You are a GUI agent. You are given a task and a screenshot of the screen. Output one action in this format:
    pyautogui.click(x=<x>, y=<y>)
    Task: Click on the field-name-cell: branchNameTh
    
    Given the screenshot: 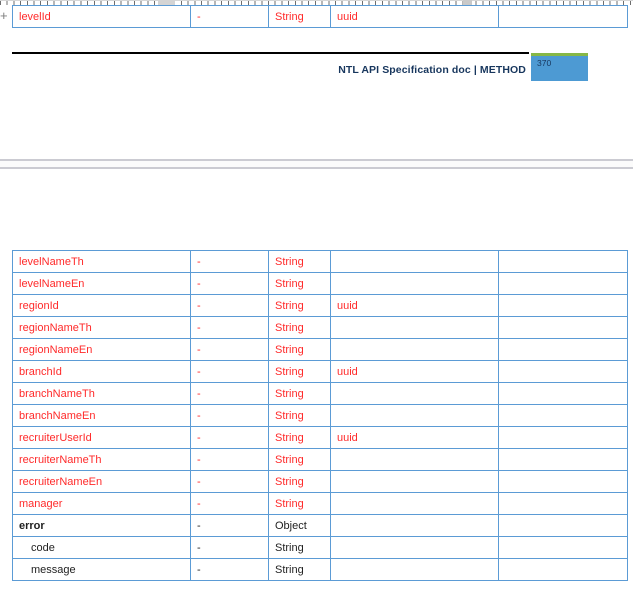 What is the action you would take?
    pyautogui.click(x=101, y=393)
    